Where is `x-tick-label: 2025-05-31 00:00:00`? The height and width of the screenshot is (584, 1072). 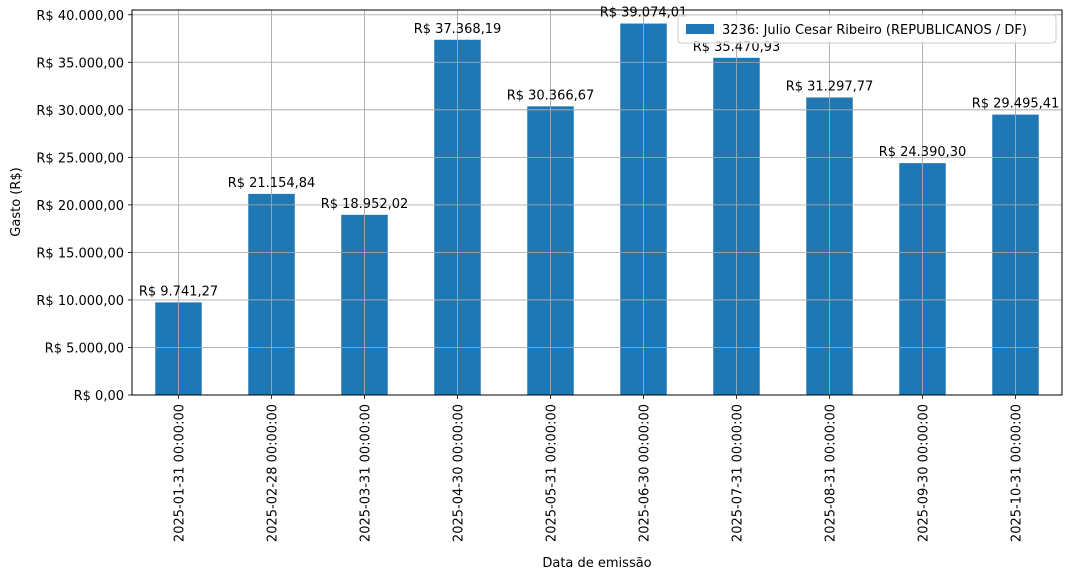
x-tick-label: 2025-05-31 00:00:00 is located at coordinates (552, 473).